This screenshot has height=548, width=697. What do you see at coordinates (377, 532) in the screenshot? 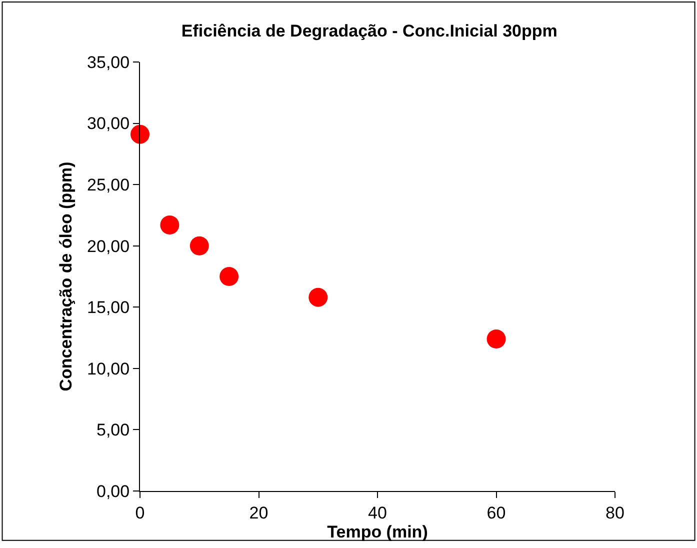
I see `x-axis-title: Tempo (min)` at bounding box center [377, 532].